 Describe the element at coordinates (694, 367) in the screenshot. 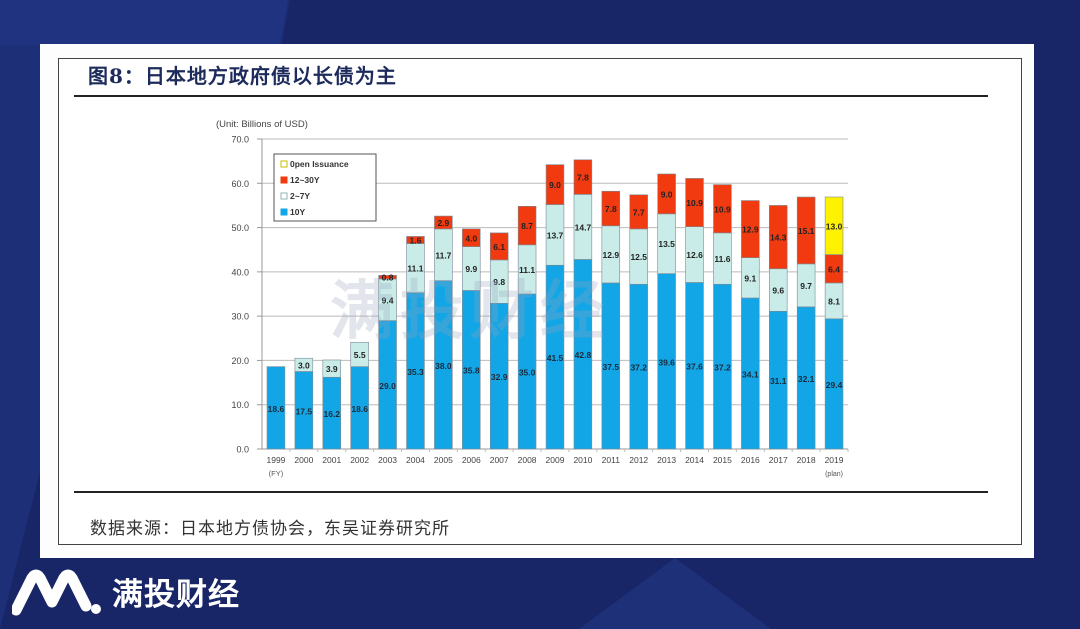

I see `data-label: 37.6` at that location.